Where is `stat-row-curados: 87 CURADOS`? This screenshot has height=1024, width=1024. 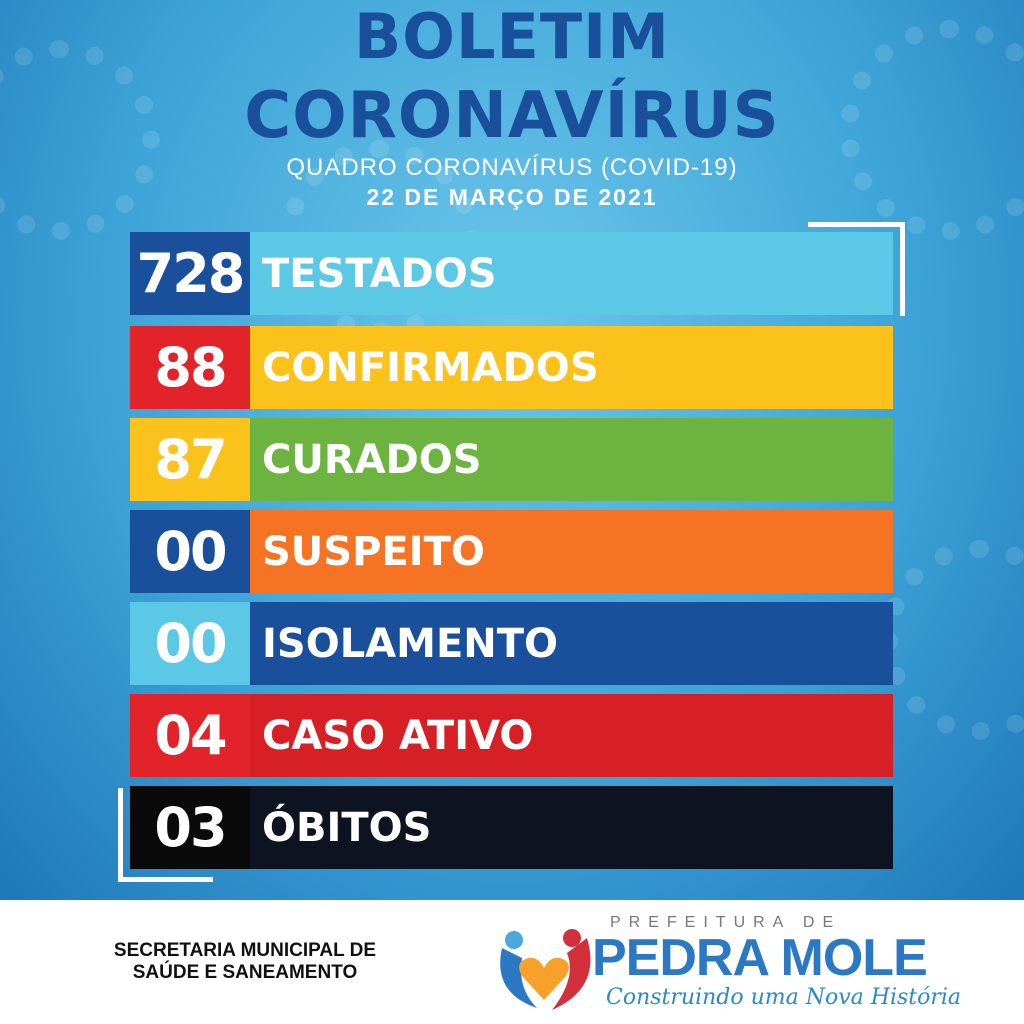
stat-row-curados: 87 CURADOS is located at coordinates (511, 459).